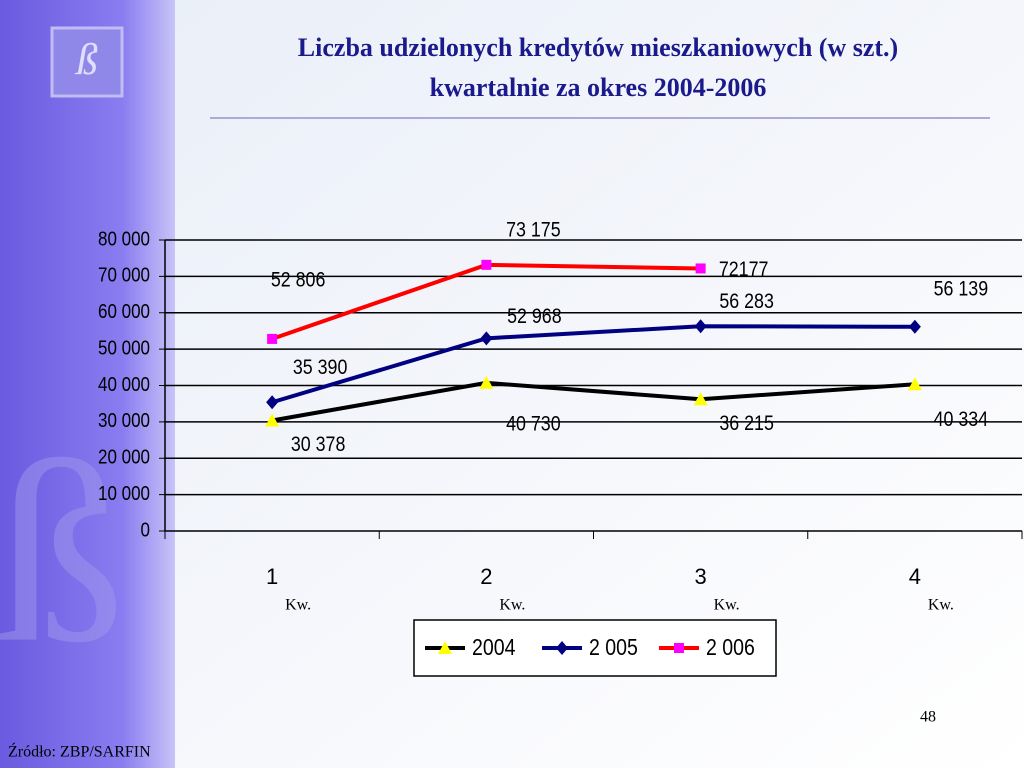 The image size is (1024, 768). I want to click on y-tick-label: 50 000, so click(124, 347).